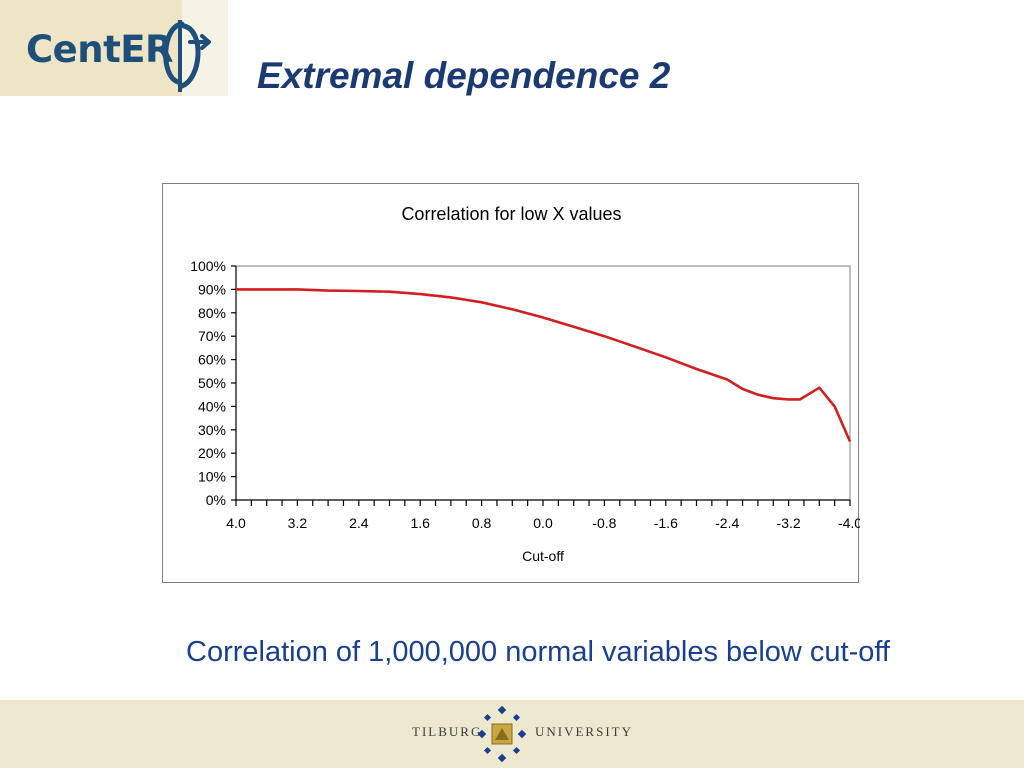 Image resolution: width=1024 pixels, height=768 pixels. Describe the element at coordinates (666, 523) in the screenshot. I see `x-tick-label: -1.6` at that location.